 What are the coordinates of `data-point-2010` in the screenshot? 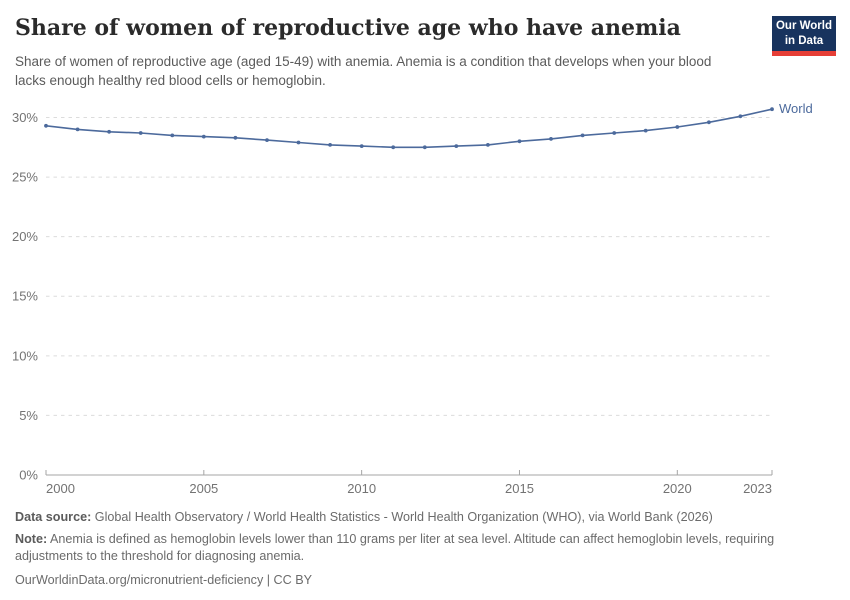 It's located at (361, 146).